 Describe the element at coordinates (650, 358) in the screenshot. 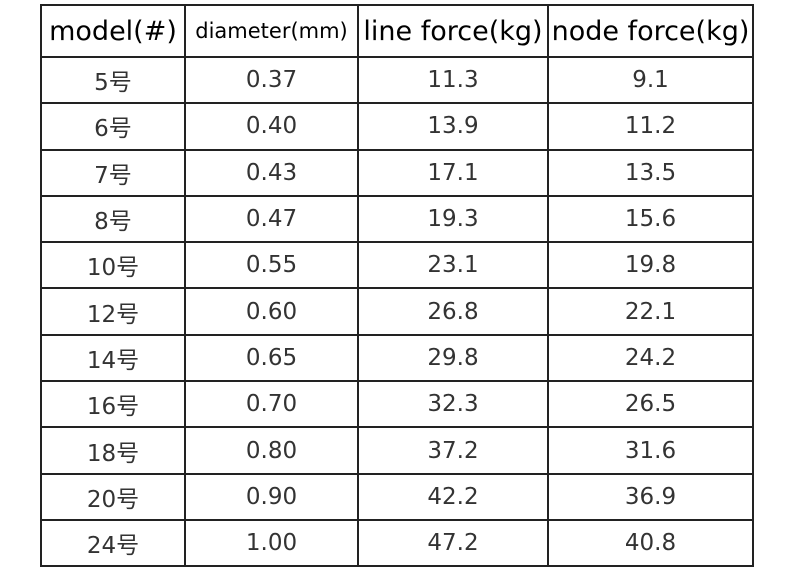

I see `table-cell: 24.2` at that location.